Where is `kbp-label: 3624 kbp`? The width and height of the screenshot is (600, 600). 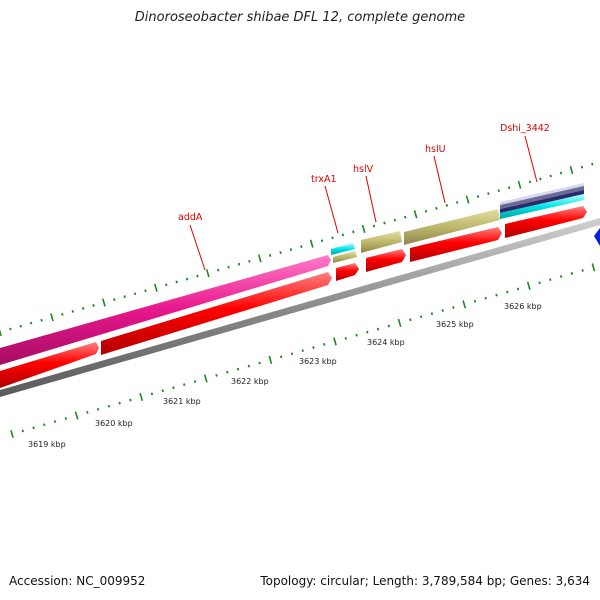
kbp-label: 3624 kbp is located at coordinates (386, 342).